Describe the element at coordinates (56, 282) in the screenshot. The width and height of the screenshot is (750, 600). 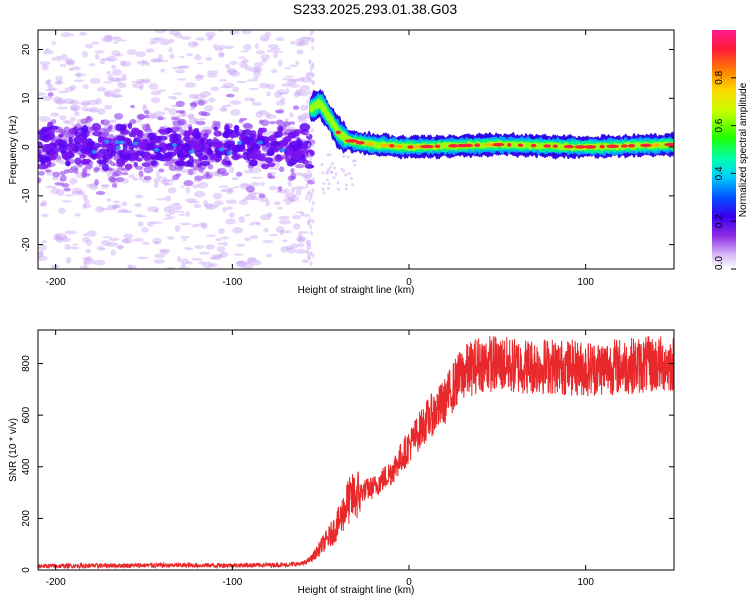
I see `x-tick-label: -200` at that location.